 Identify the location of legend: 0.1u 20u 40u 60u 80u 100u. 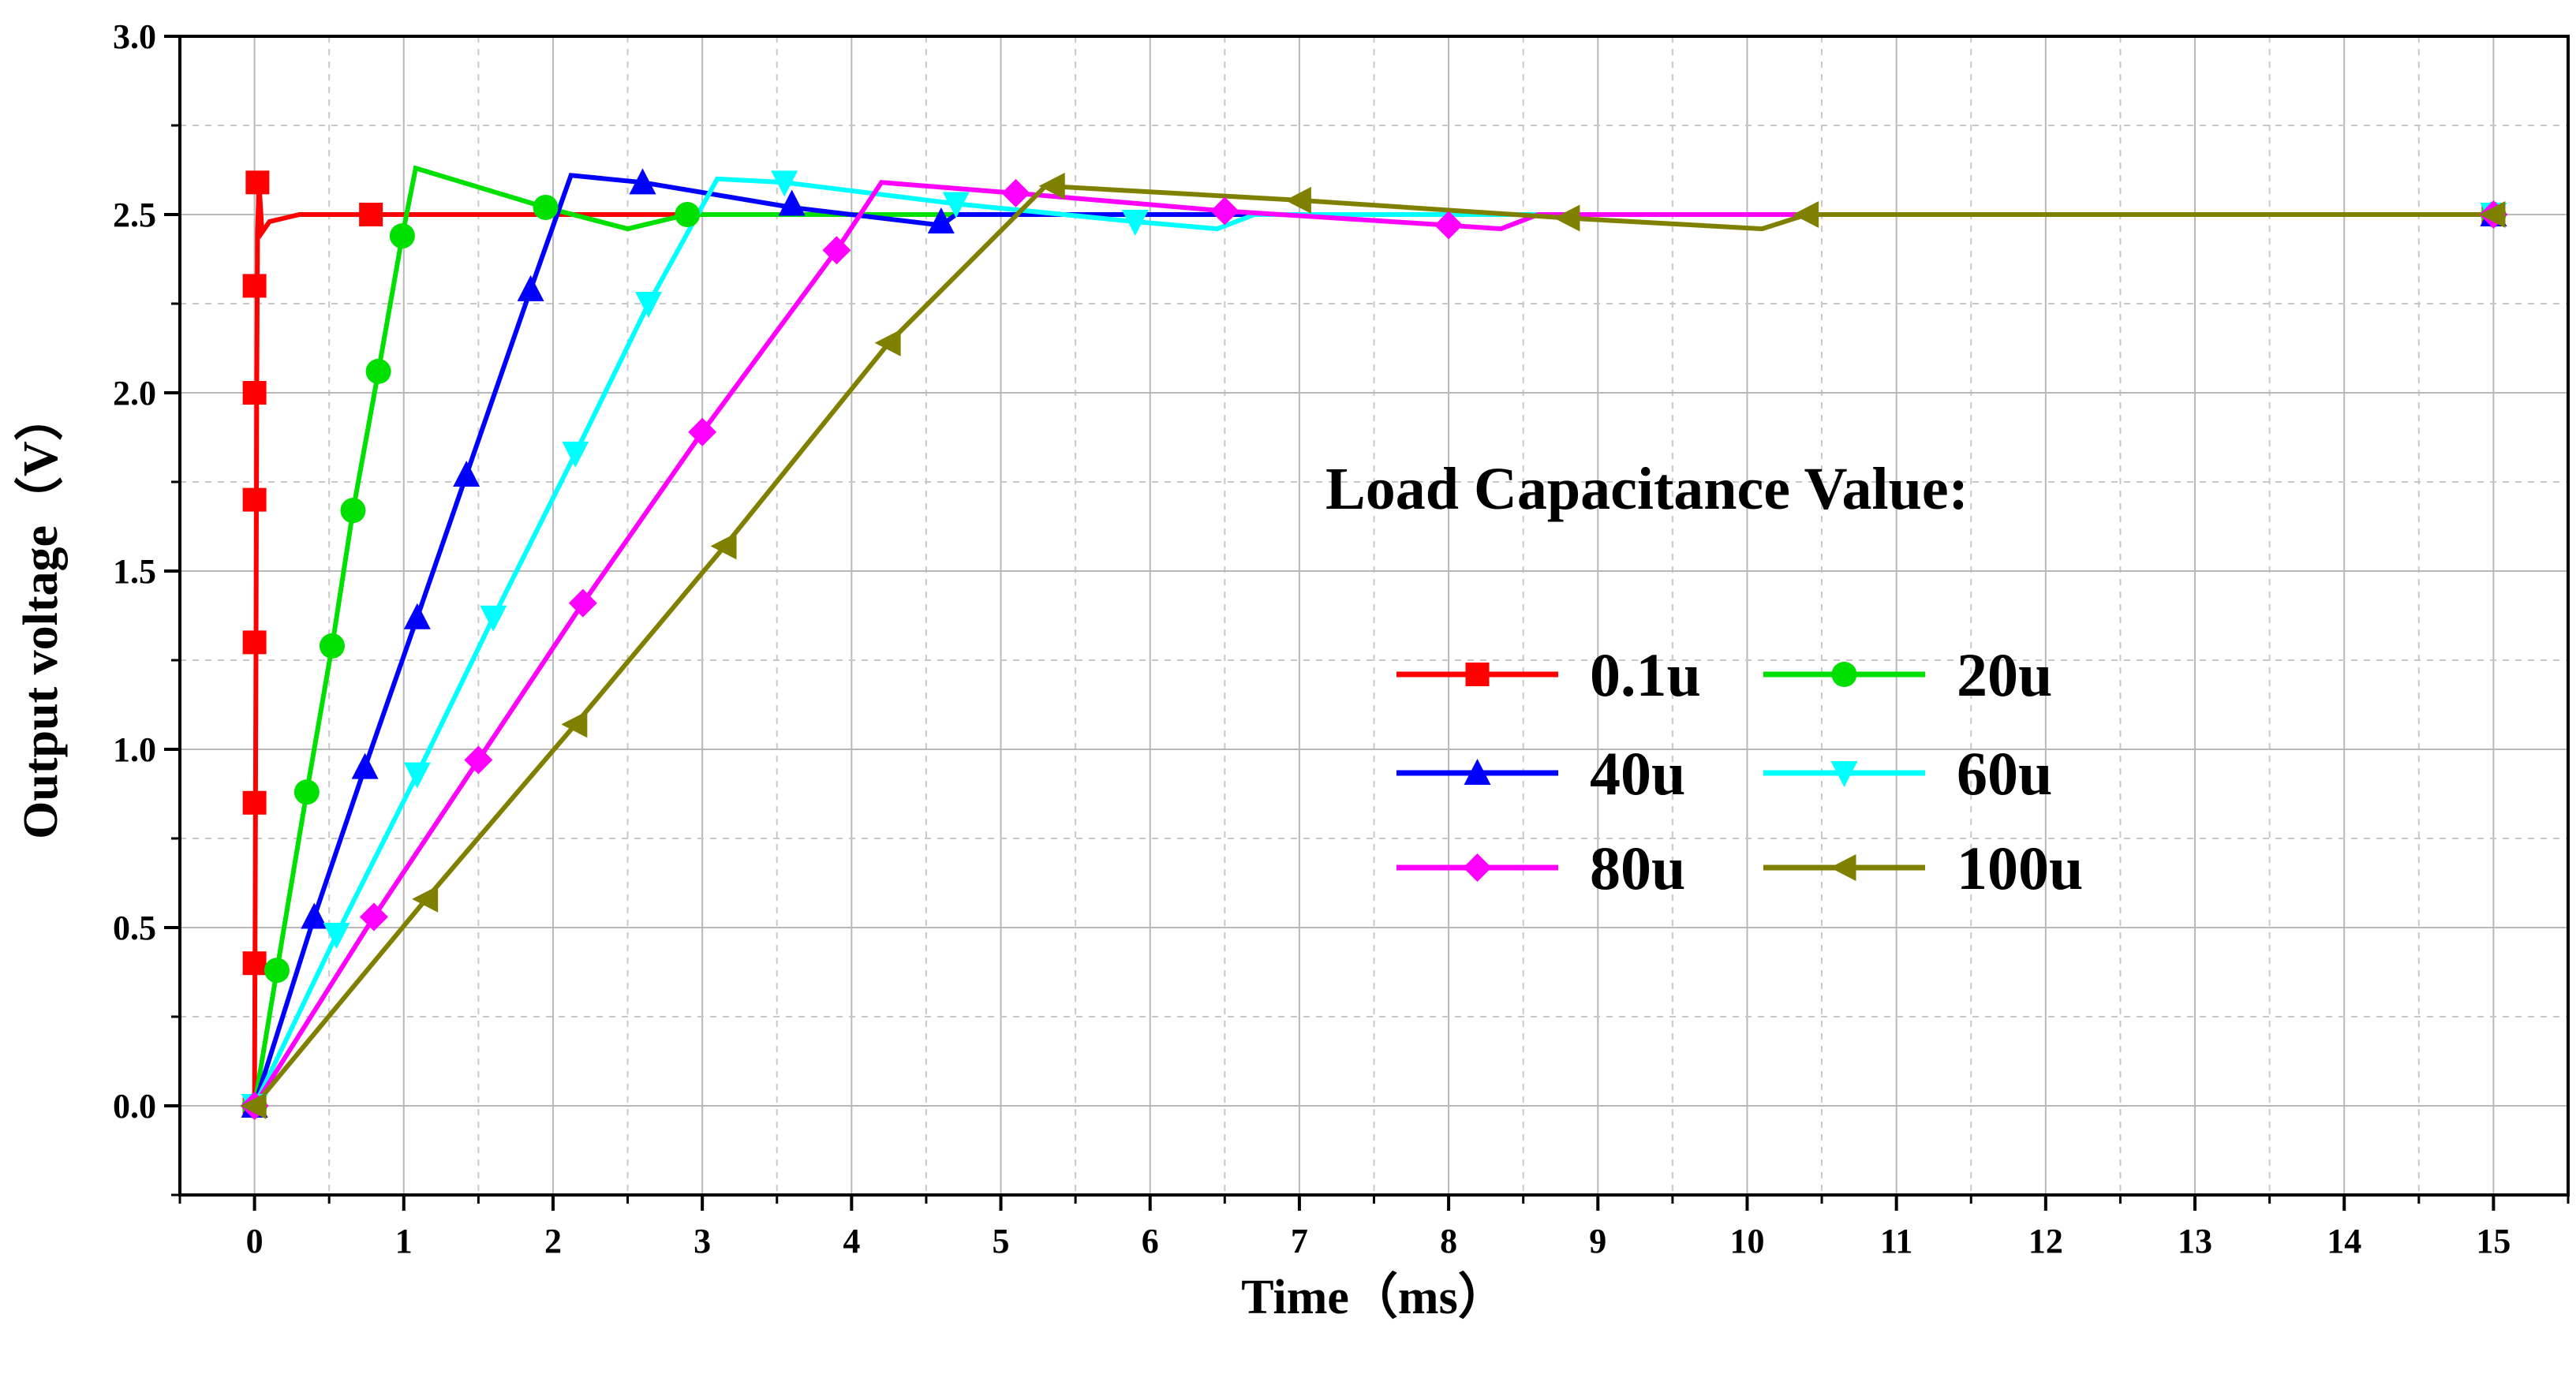
(1739, 771).